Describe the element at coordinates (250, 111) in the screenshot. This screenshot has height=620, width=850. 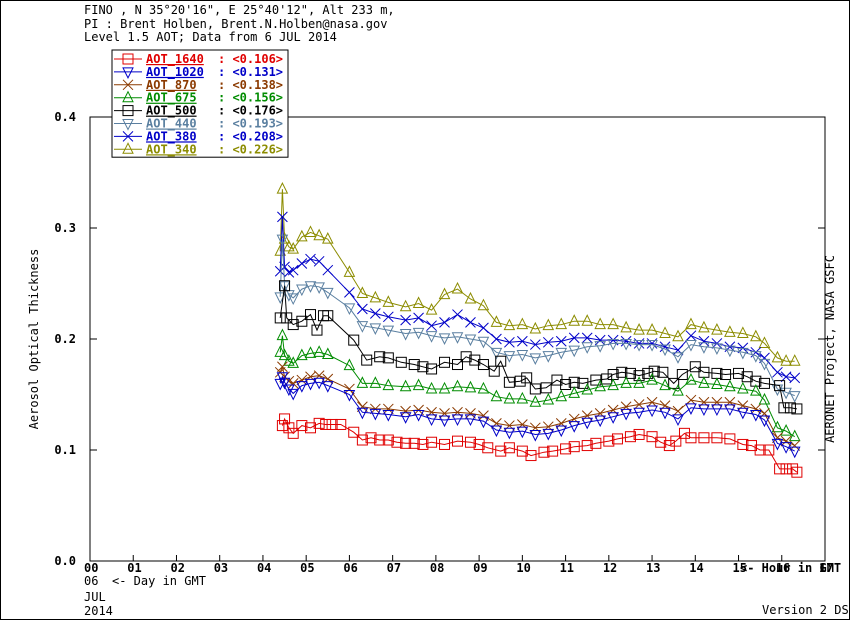
I see `legend-mean: : <0.176>` at that location.